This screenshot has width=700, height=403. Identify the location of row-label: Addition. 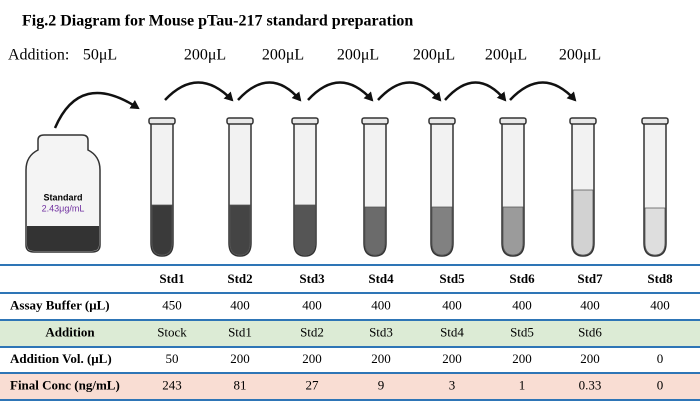
(70, 331).